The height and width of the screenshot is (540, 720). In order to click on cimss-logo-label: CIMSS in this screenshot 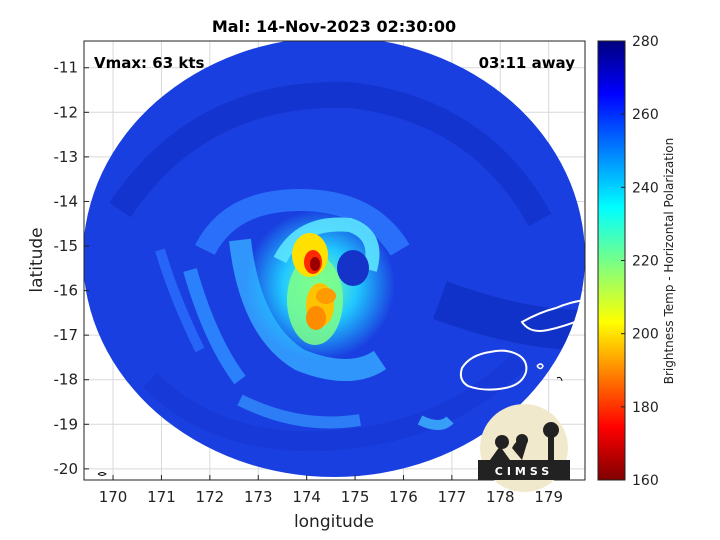, I will do `click(524, 471)`.